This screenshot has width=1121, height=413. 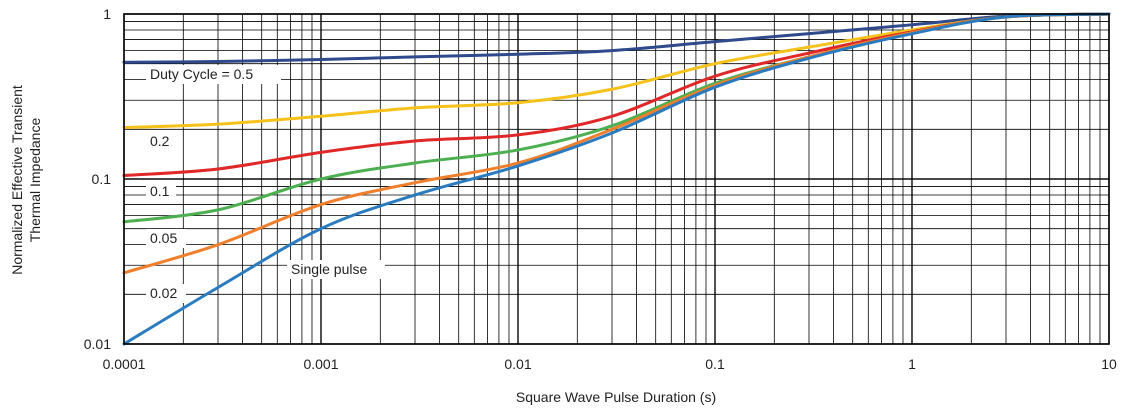 I want to click on x-tick-labels: 0.0001 0.001 0.01 0.1 1 10, so click(x=610, y=364).